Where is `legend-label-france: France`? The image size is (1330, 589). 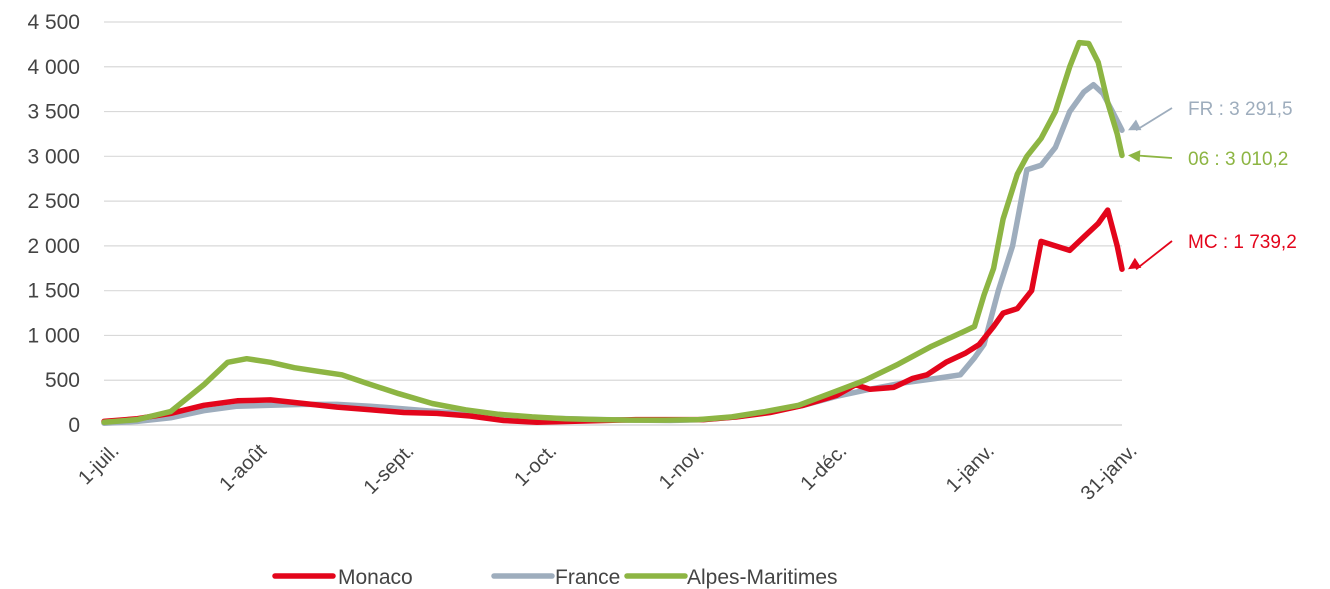
legend-label-france: France is located at coordinates (587, 577).